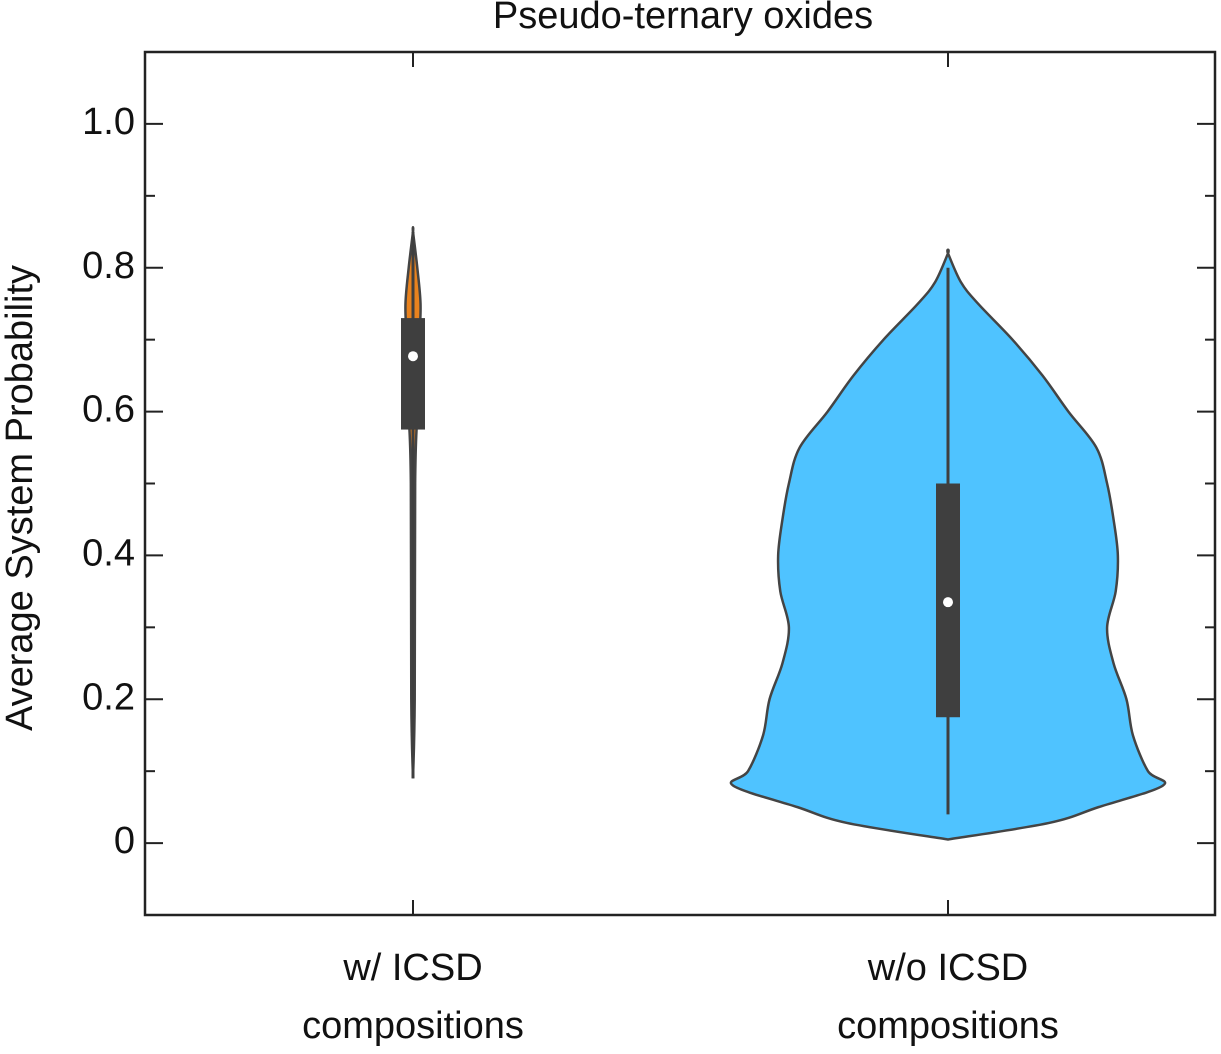 This screenshot has height=1054, width=1221. I want to click on y-axis-label: Average System Probability, so click(20, 498).